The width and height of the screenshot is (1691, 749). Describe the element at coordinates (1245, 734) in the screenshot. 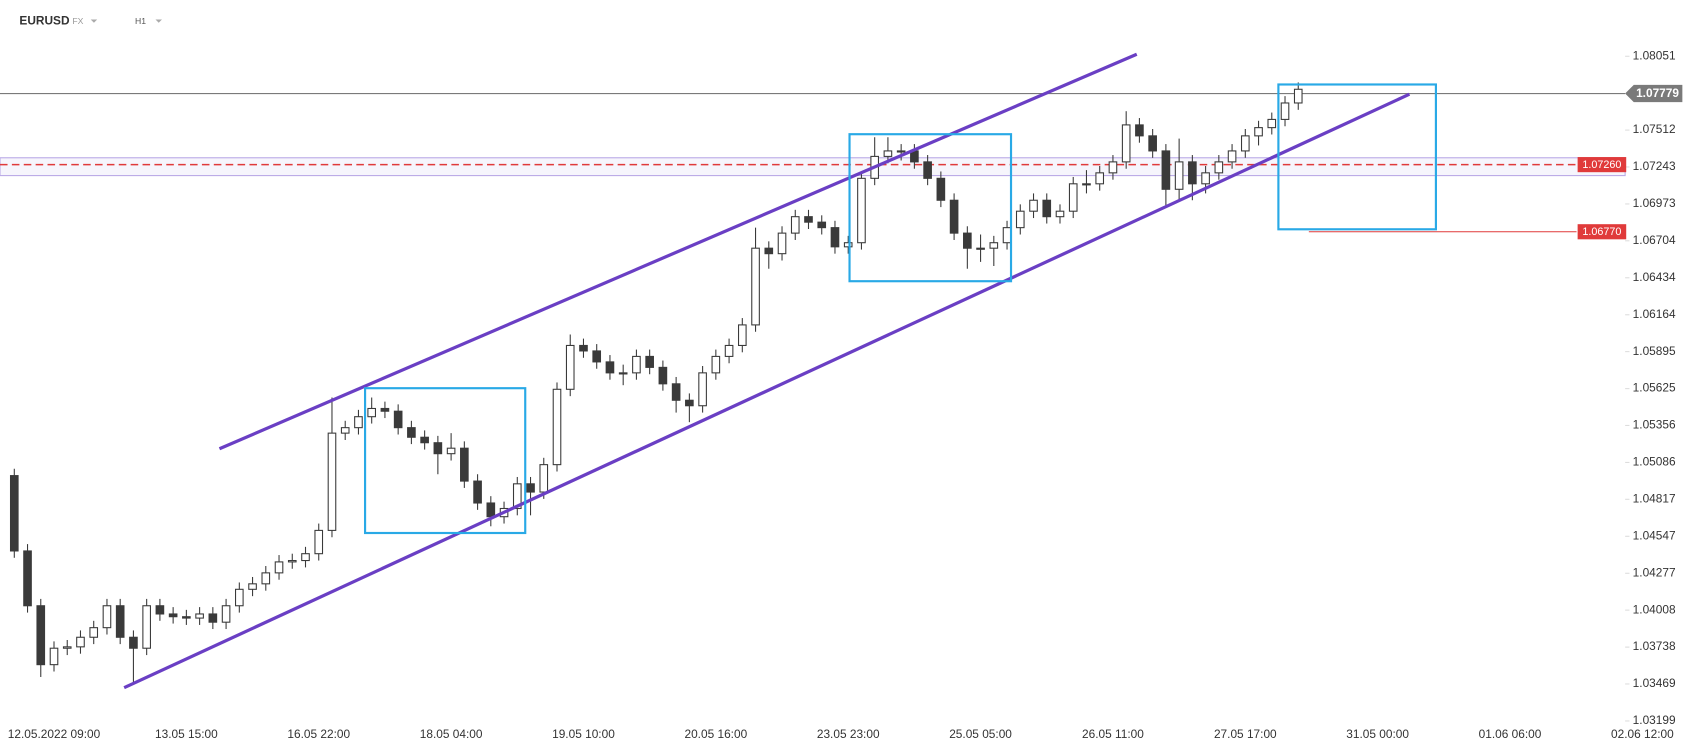

I see `x-tick-label: 27.05 17:00` at that location.